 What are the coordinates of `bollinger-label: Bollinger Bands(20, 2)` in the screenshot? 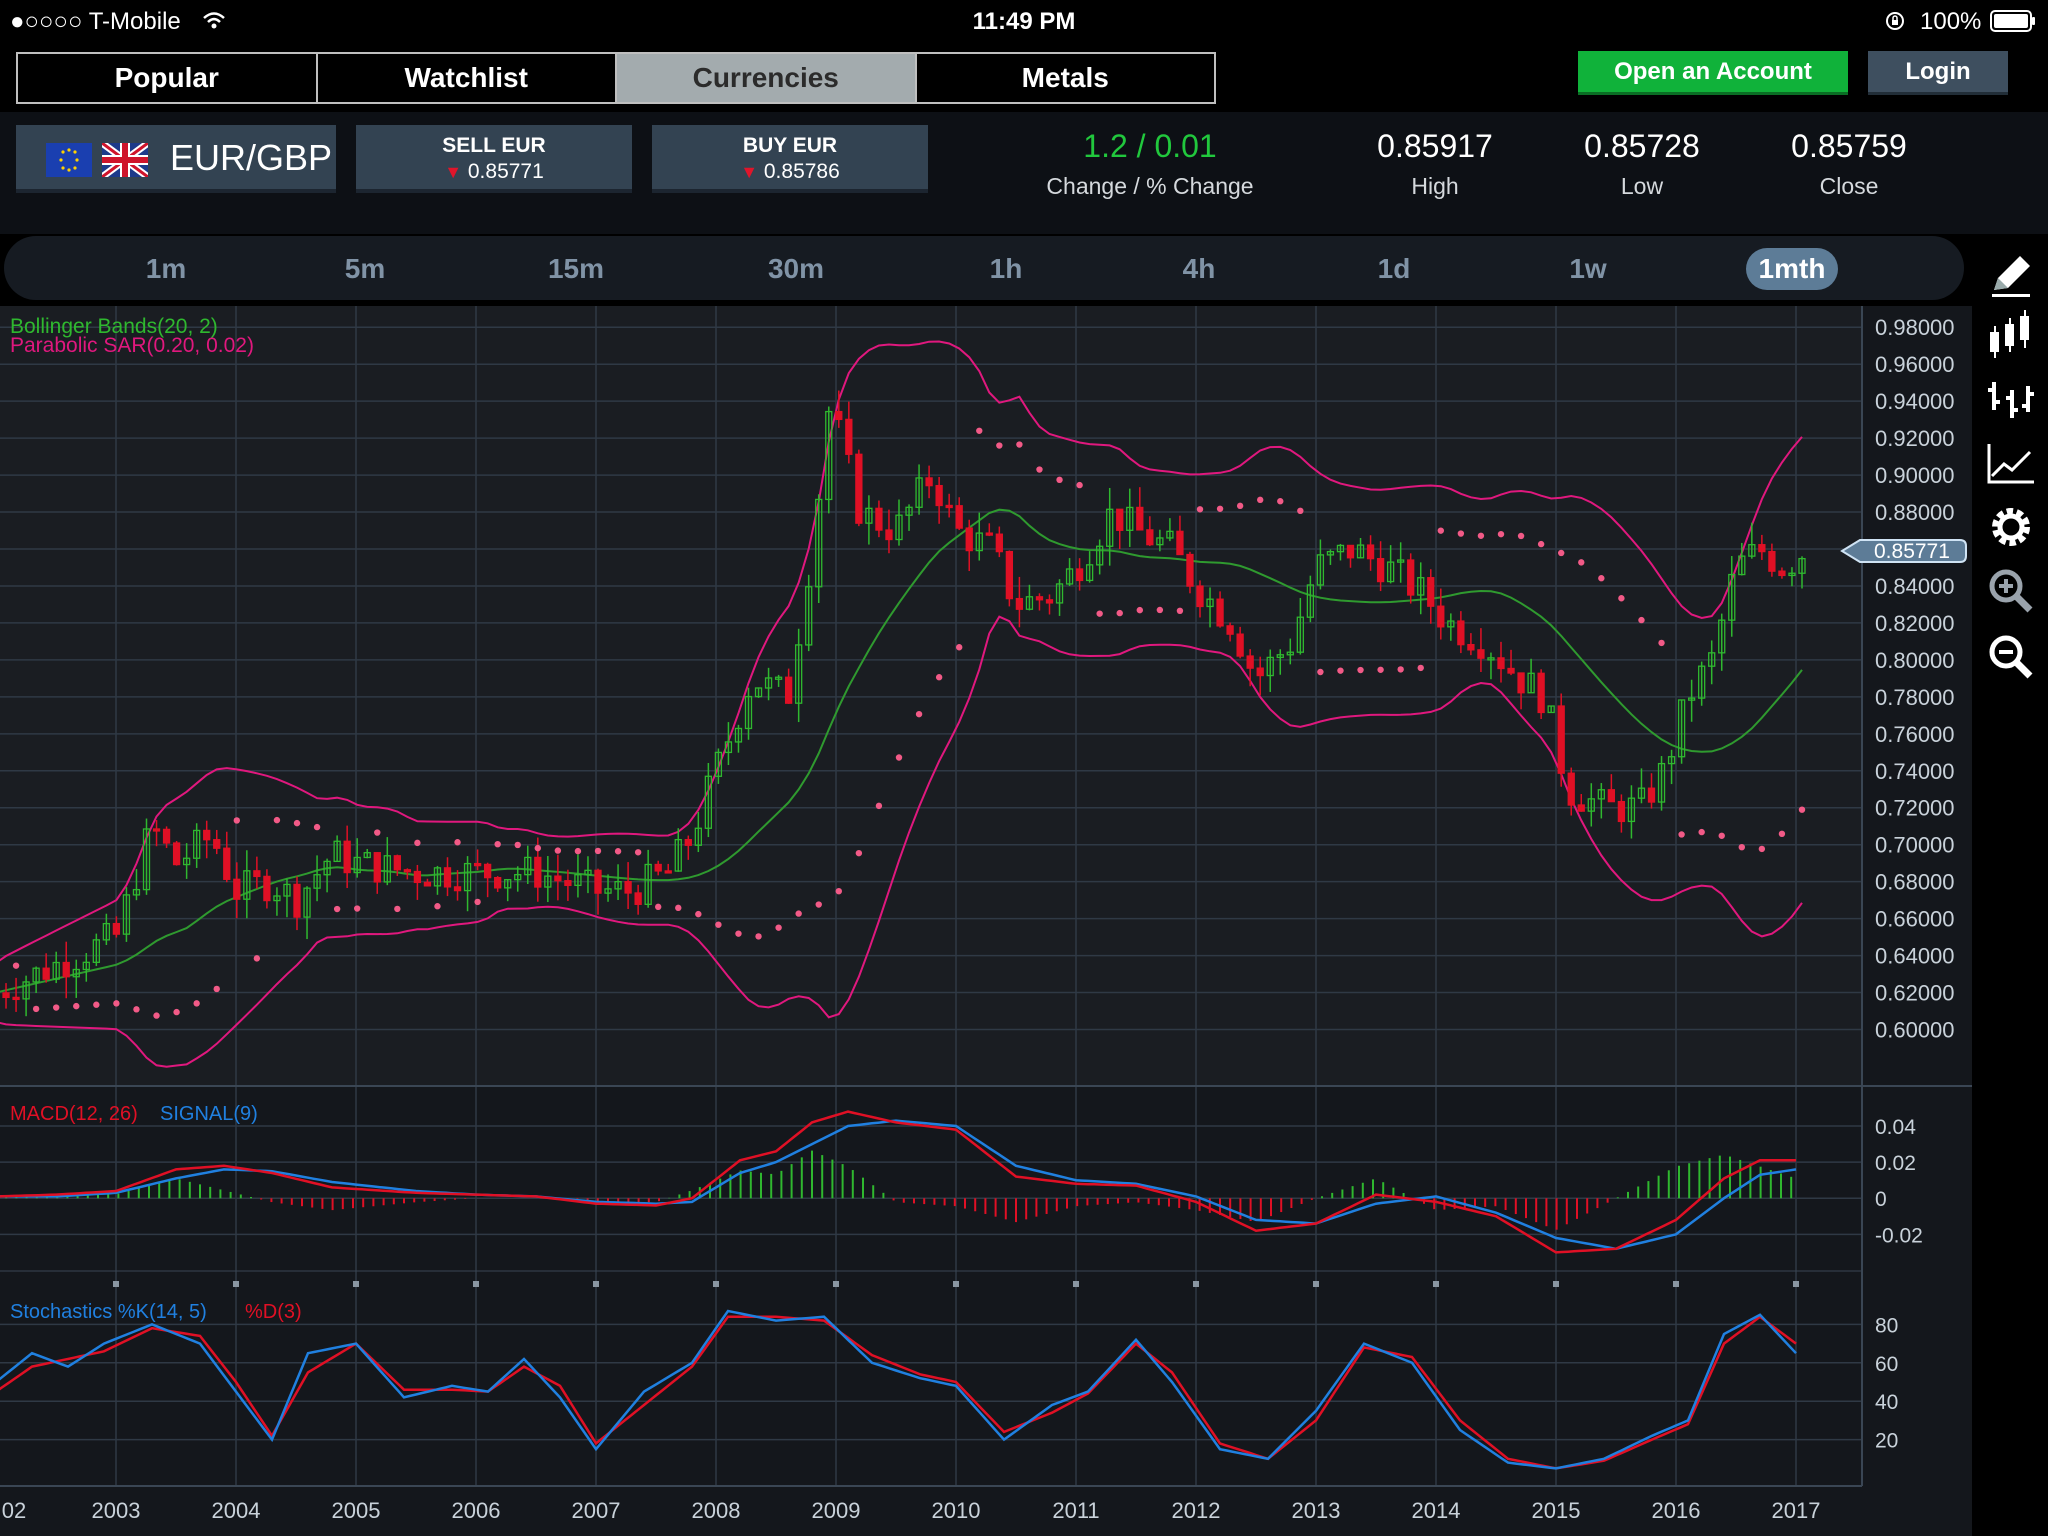 It's located at (114, 326).